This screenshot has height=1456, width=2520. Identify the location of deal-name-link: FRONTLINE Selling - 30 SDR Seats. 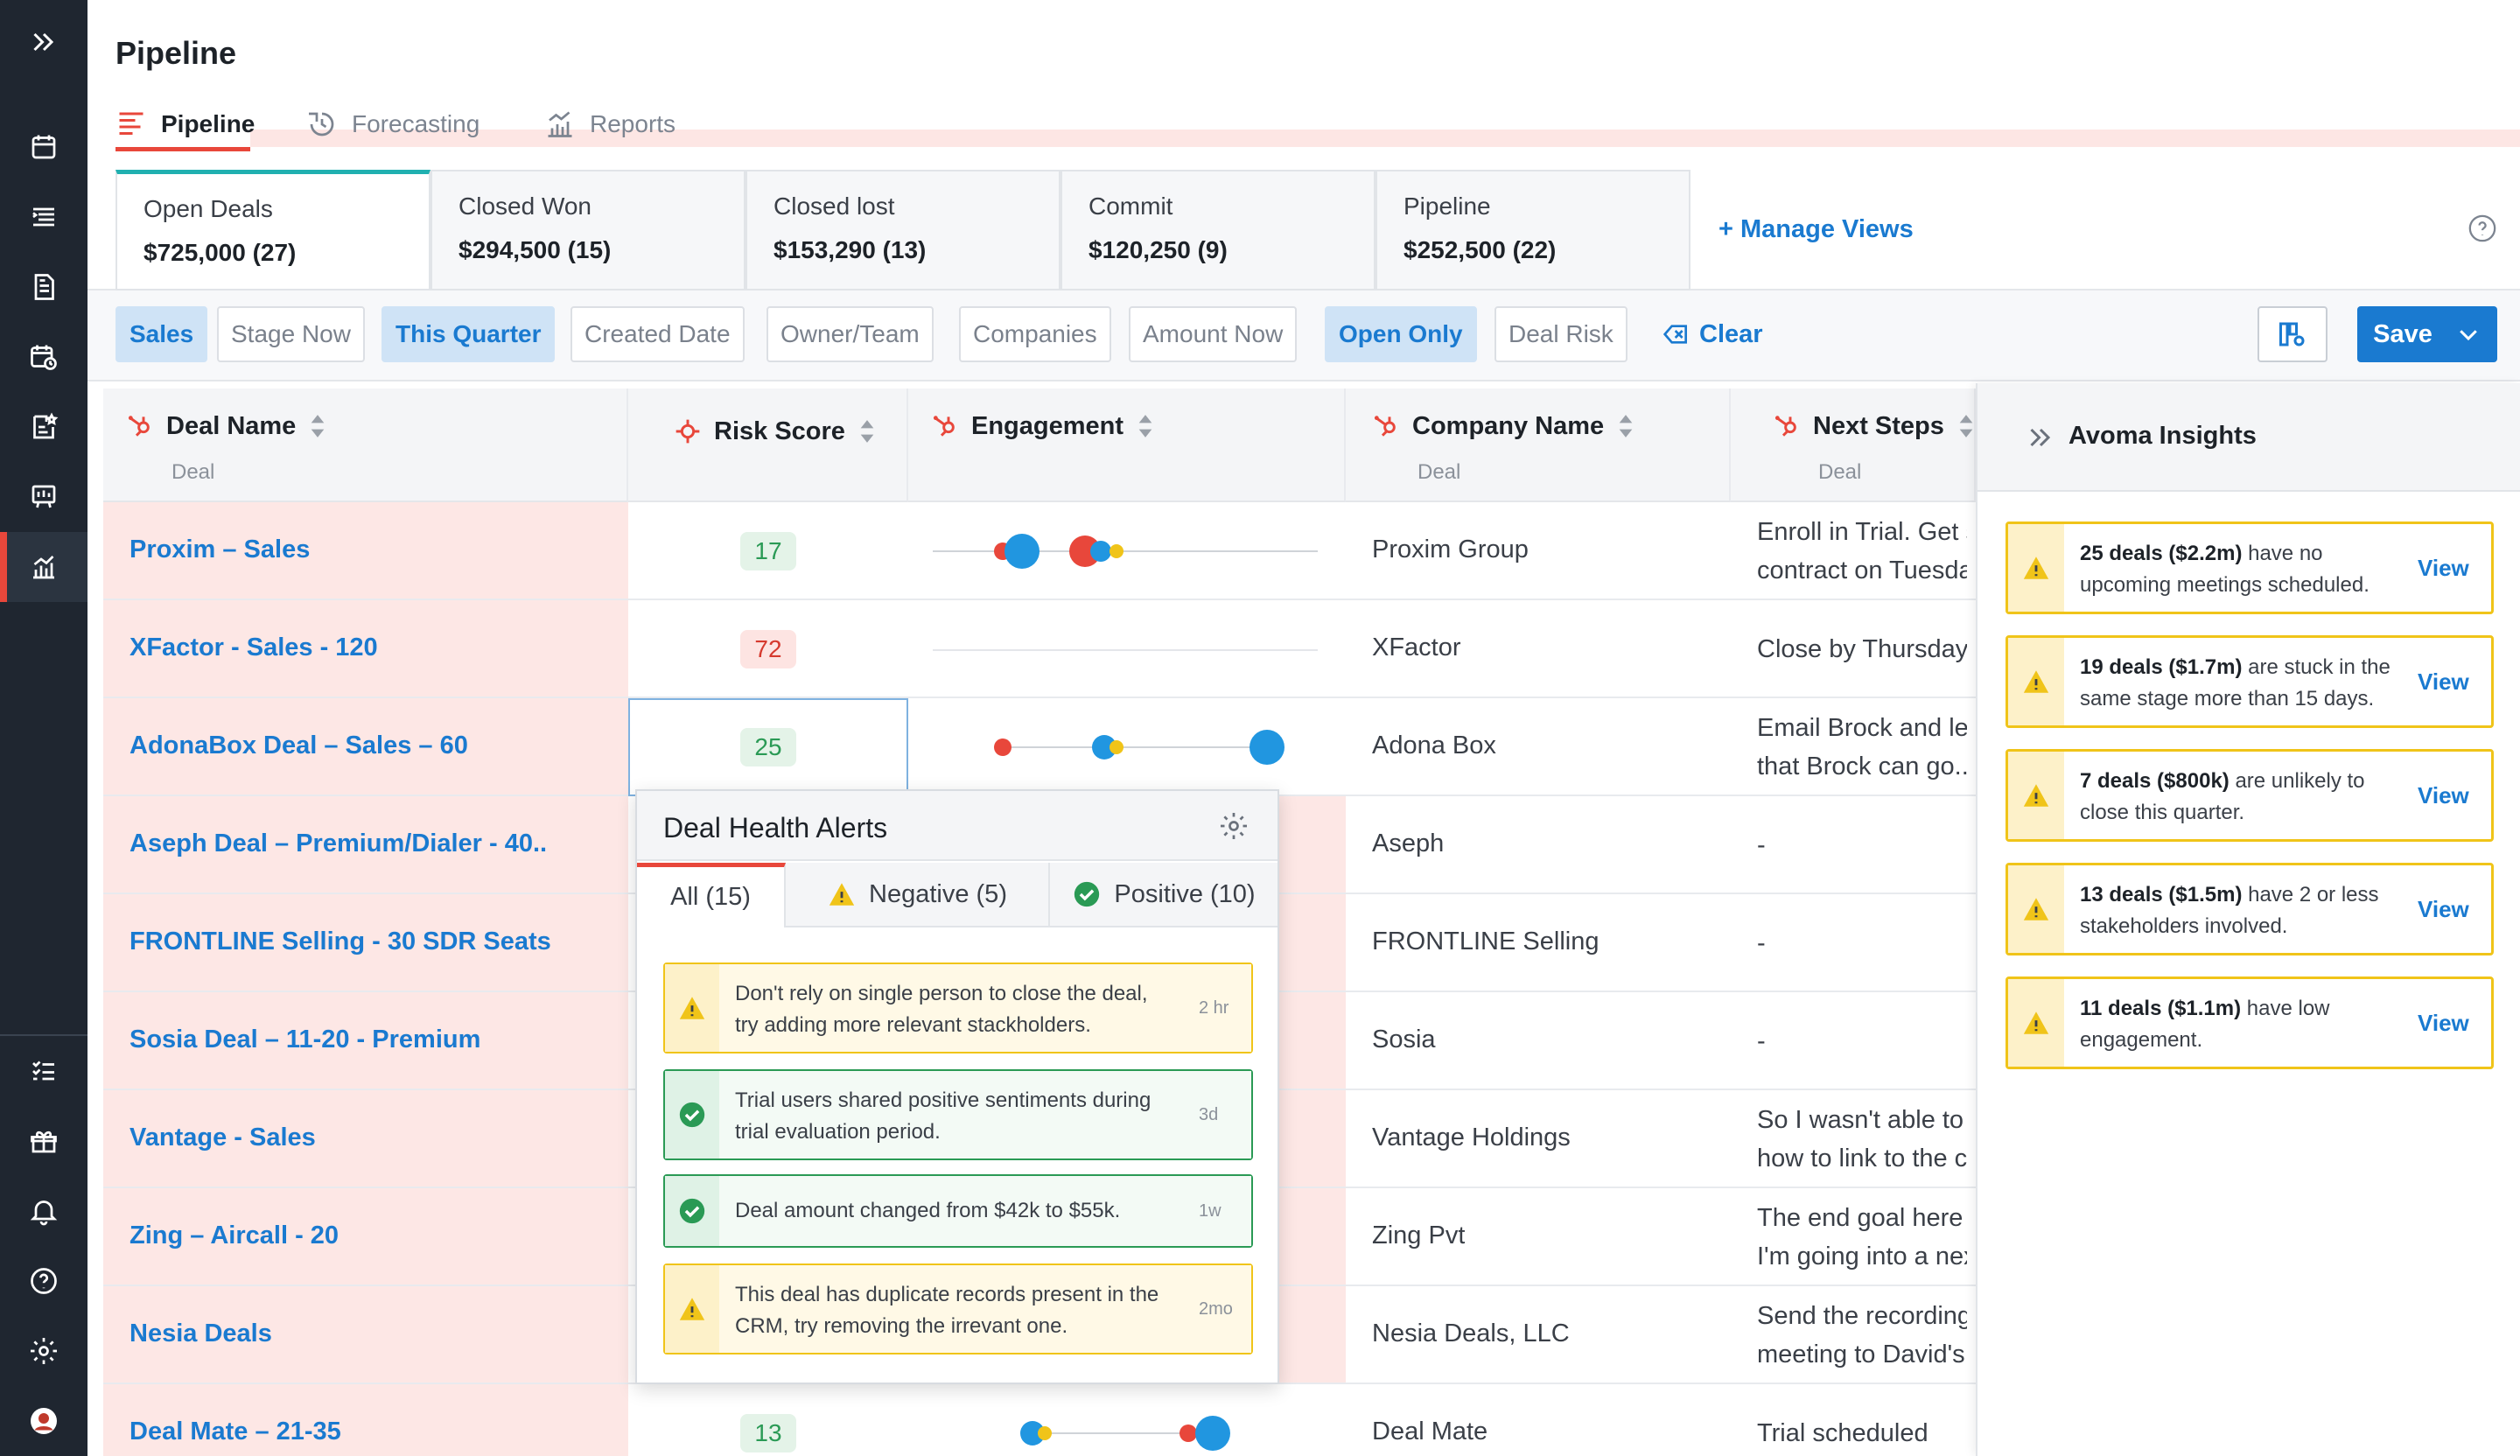
(340, 942).